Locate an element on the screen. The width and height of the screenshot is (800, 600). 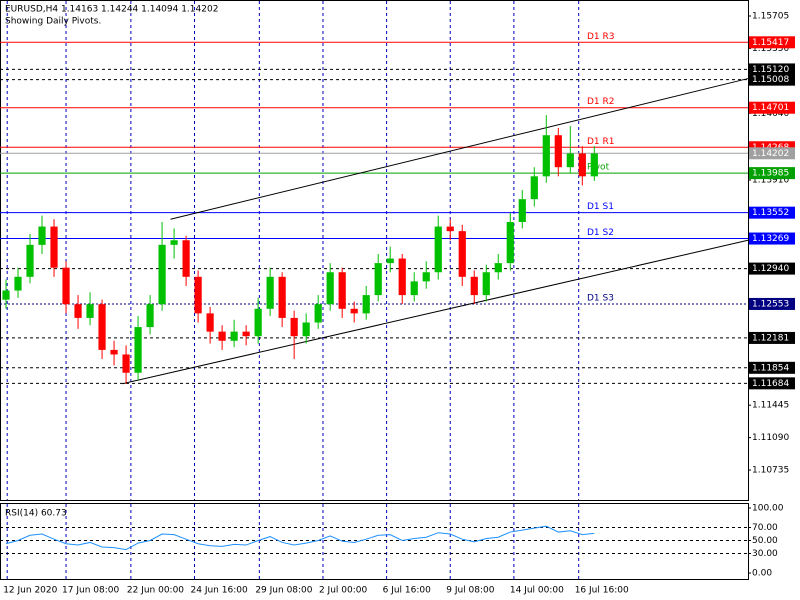
current-price-label: 1.14202 is located at coordinates (770, 154).